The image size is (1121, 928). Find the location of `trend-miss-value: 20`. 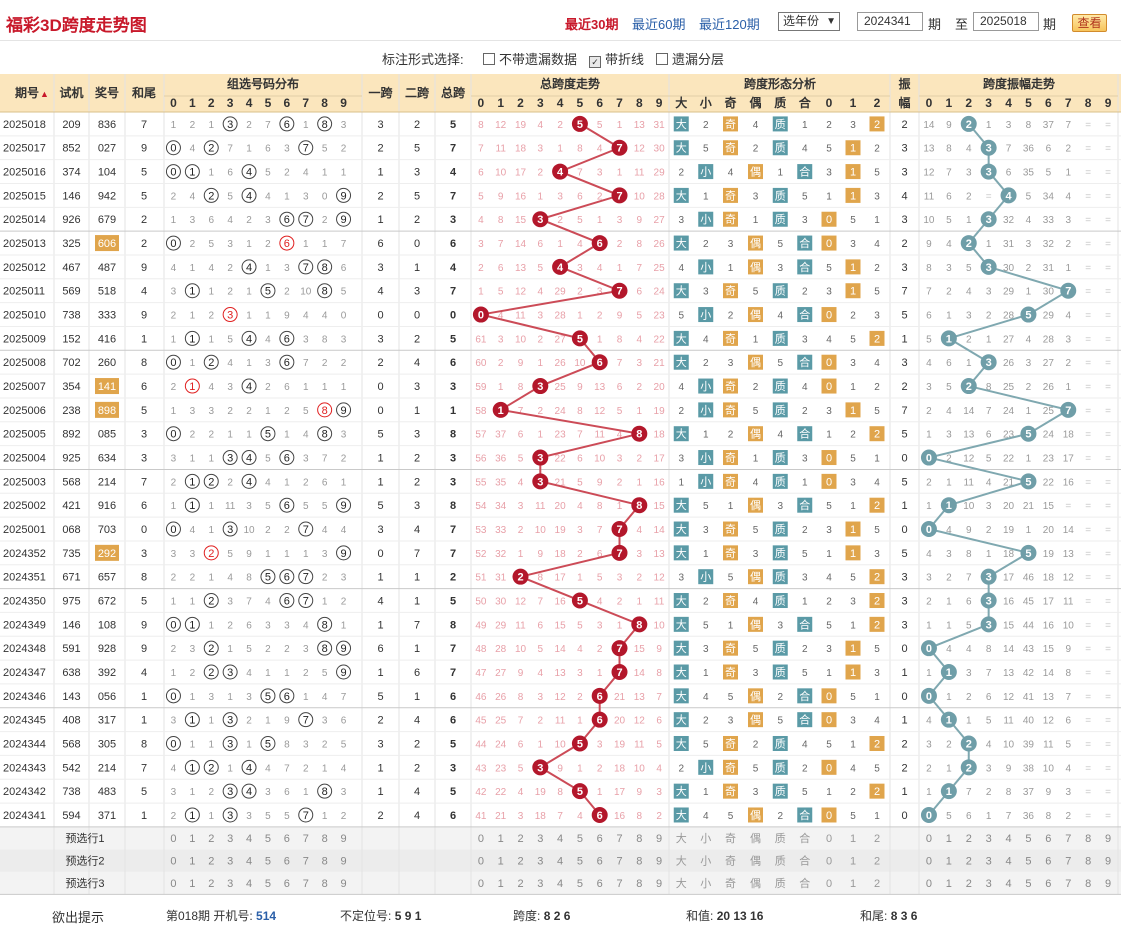

trend-miss-value: 20 is located at coordinates (660, 387).